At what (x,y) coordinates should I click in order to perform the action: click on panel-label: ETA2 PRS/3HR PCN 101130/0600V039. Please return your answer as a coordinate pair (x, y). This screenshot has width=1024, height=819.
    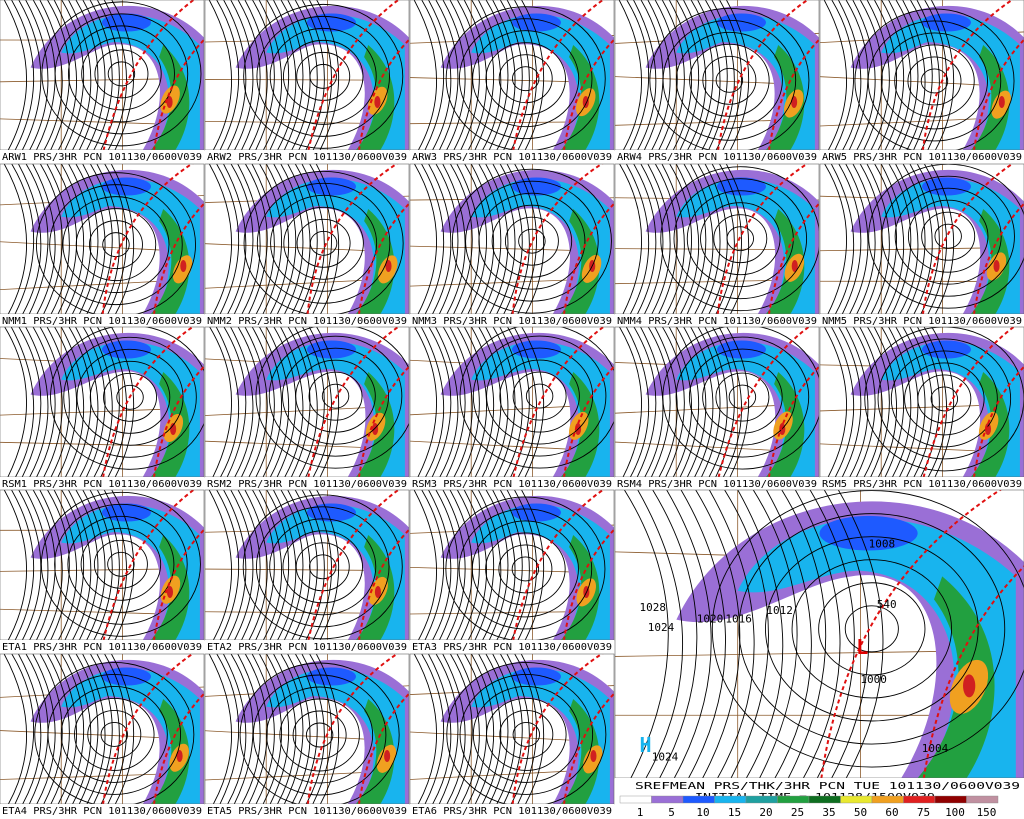
    Looking at the image, I should click on (307, 647).